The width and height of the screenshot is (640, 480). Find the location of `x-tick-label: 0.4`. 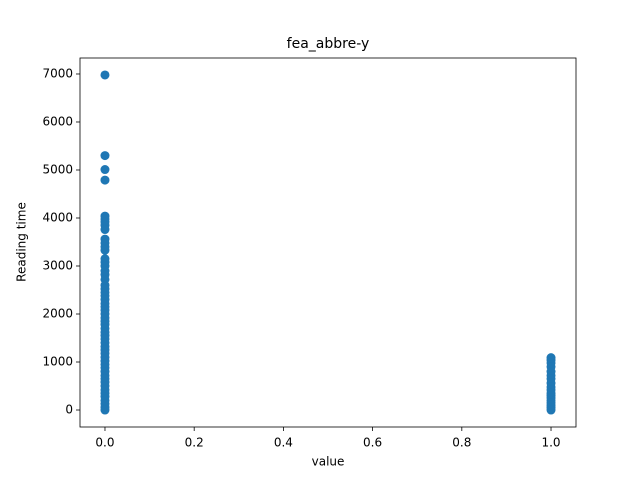

x-tick-label: 0.4 is located at coordinates (283, 443).